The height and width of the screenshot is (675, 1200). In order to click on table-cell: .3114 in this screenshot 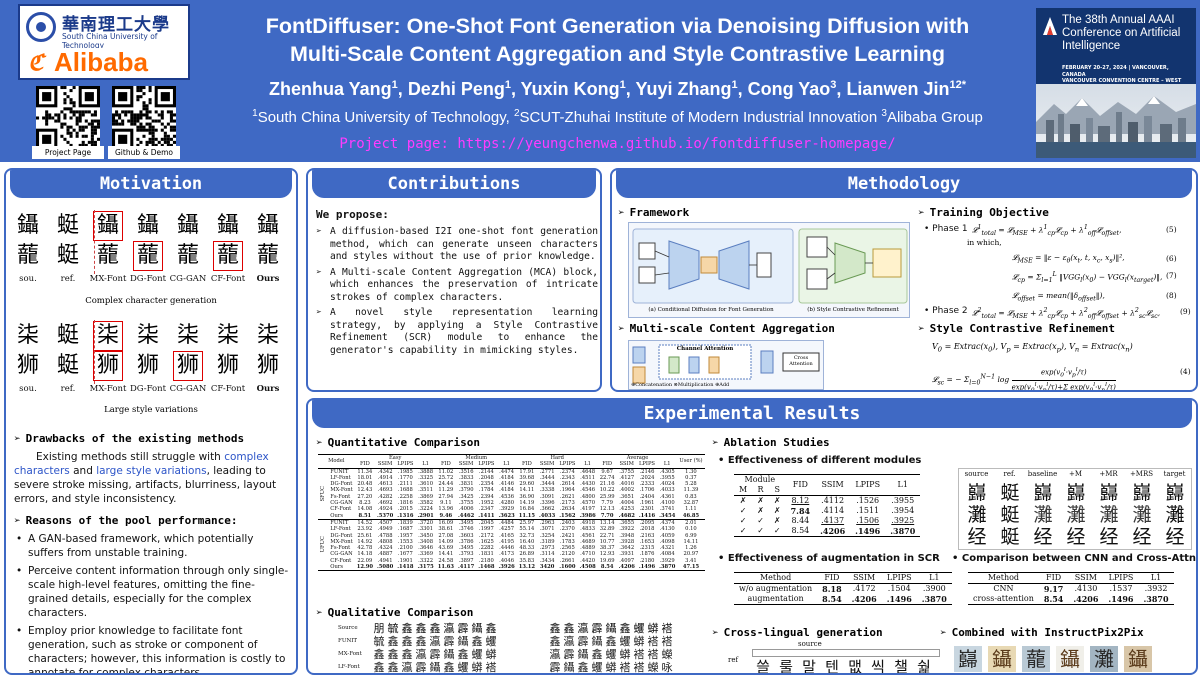, I will do `click(547, 554)`.